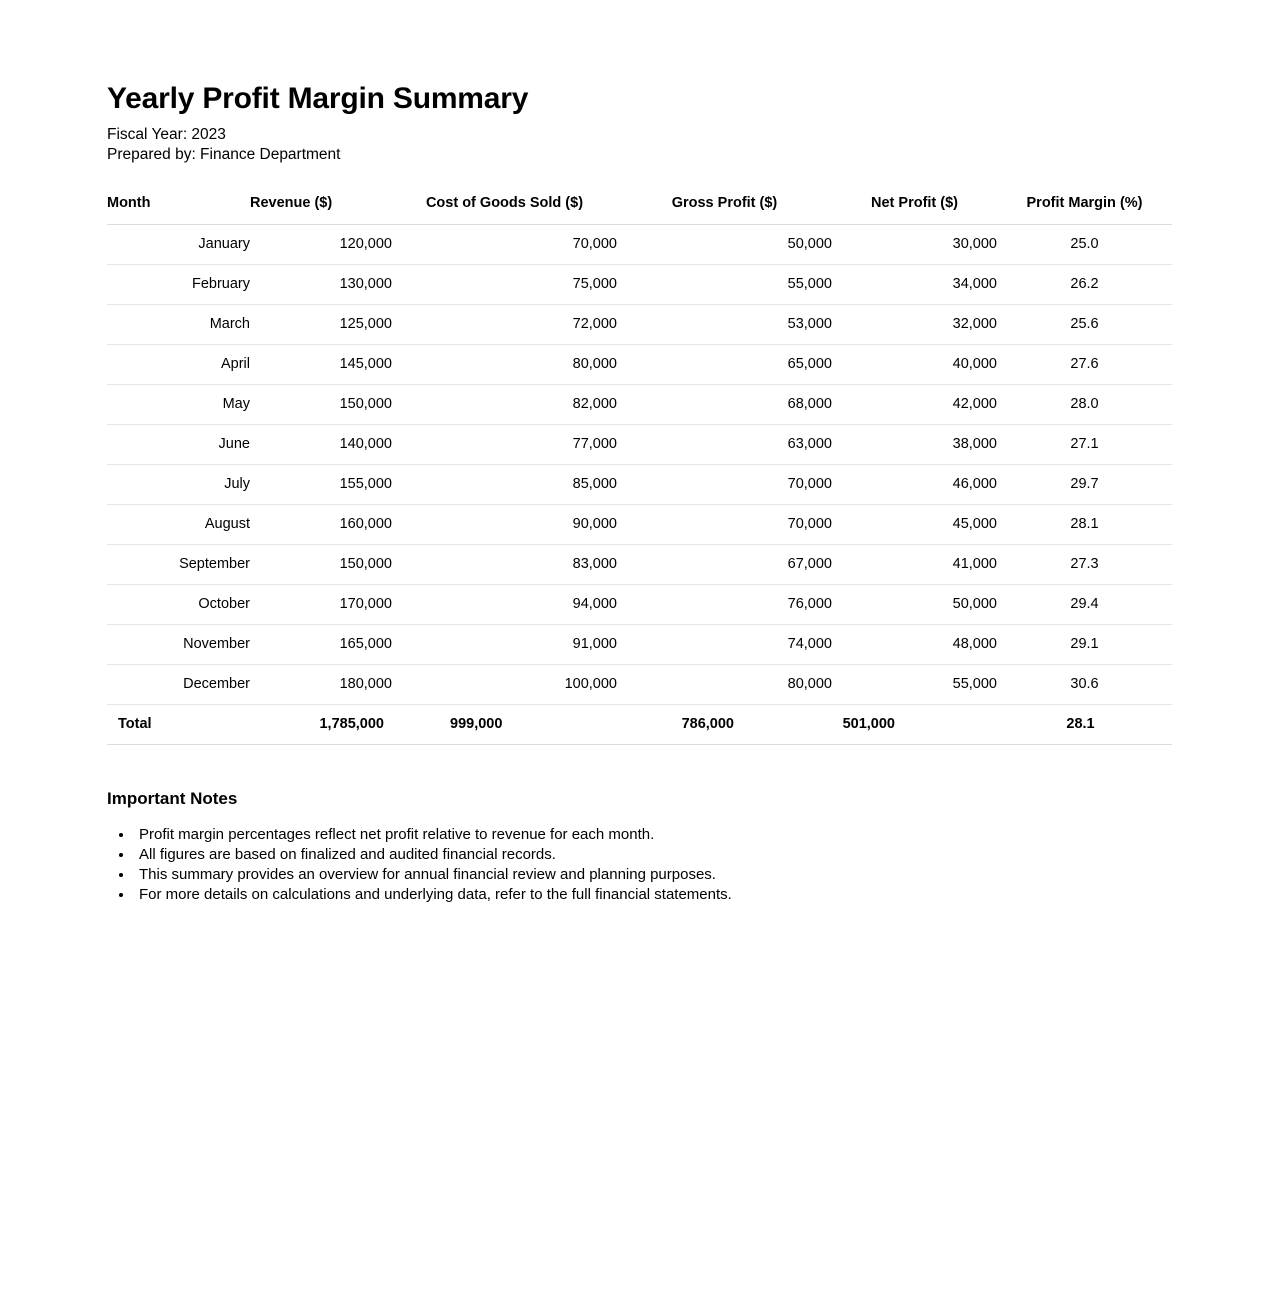 Image resolution: width=1278 pixels, height=1300 pixels. I want to click on cell-cogs: 82,000, so click(504, 404).